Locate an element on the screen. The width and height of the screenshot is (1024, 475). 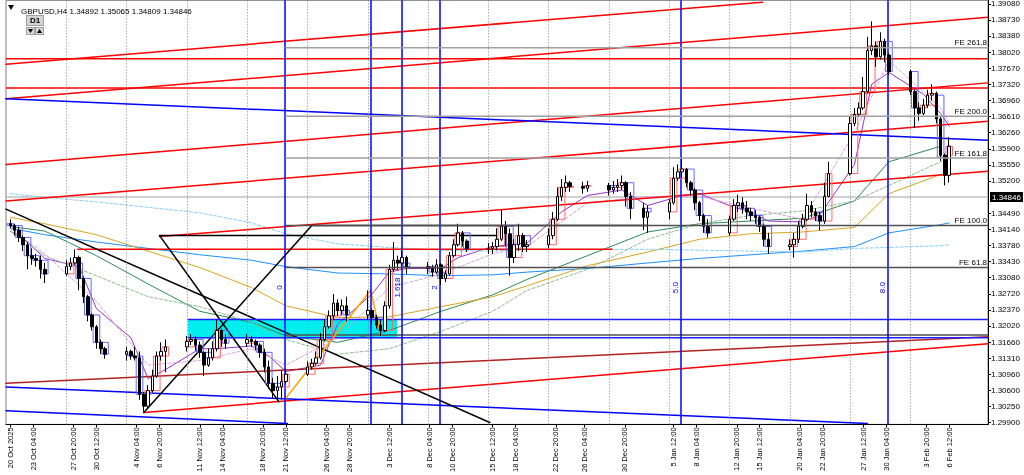
y-tick-label: 1.30960 is located at coordinates (1006, 374).